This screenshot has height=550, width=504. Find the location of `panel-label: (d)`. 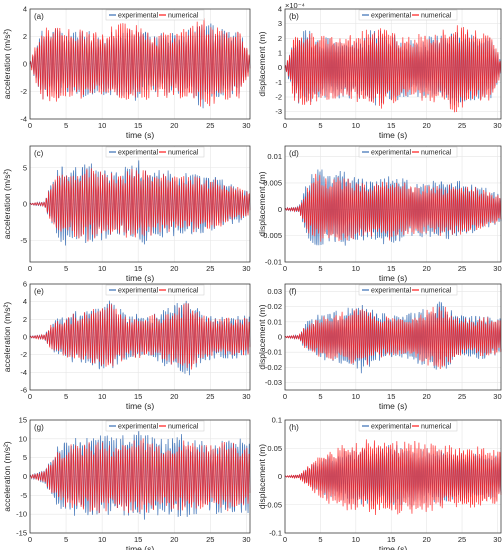

panel-label: (d) is located at coordinates (294, 153).